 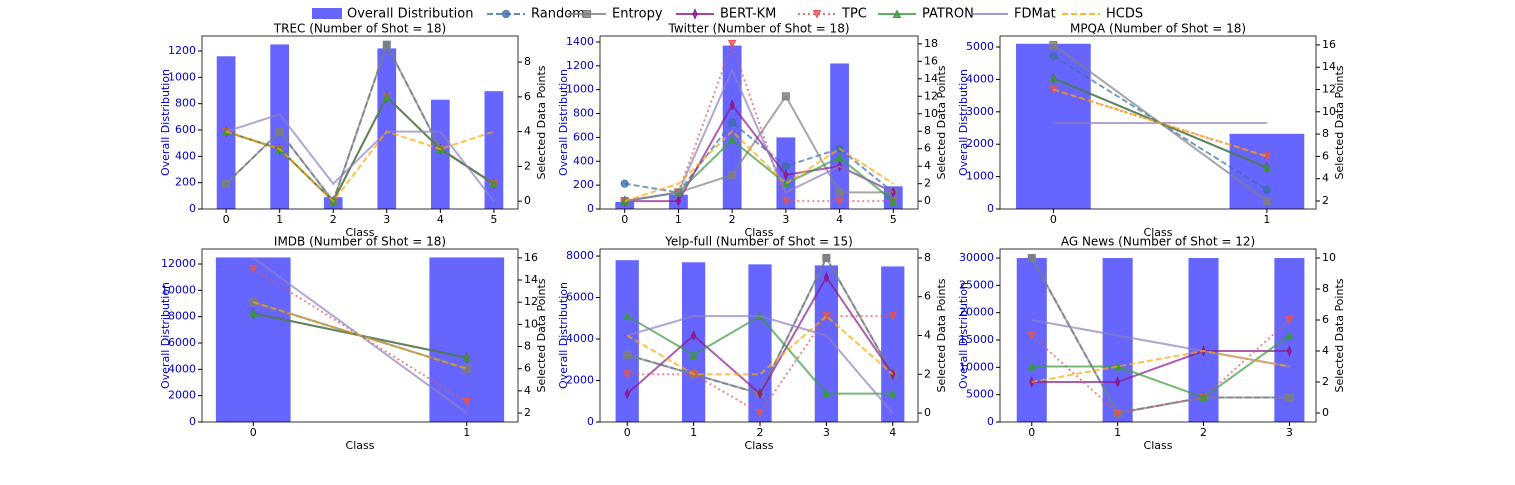 I want to click on y2-tick-label: 4, so click(x=1325, y=178).